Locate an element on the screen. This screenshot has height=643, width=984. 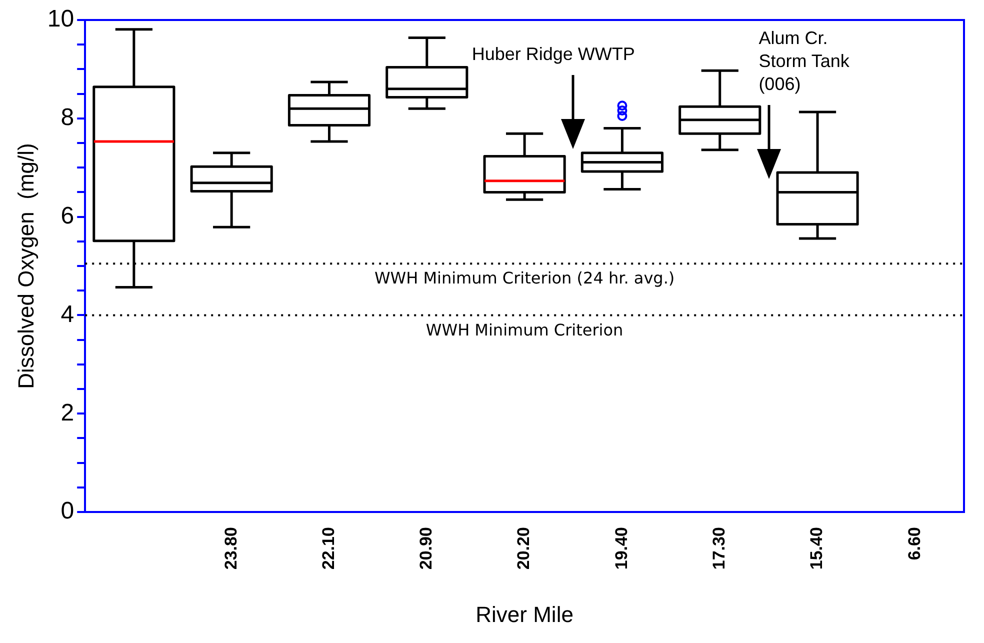
x-tick-label: 17.30 is located at coordinates (719, 548).